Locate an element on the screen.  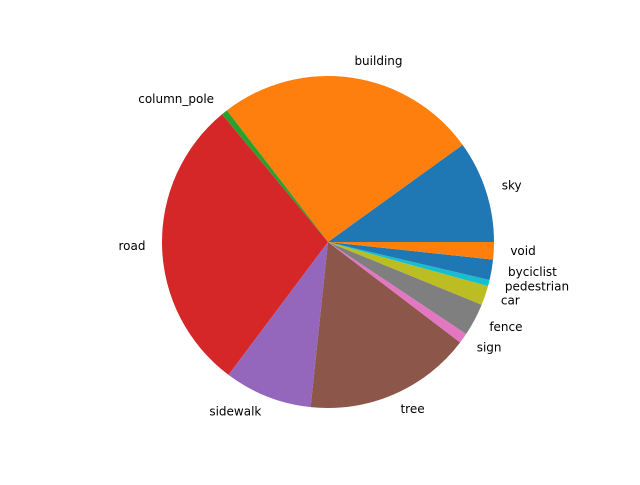
pie-label-column-pole: column_pole is located at coordinates (176, 99).